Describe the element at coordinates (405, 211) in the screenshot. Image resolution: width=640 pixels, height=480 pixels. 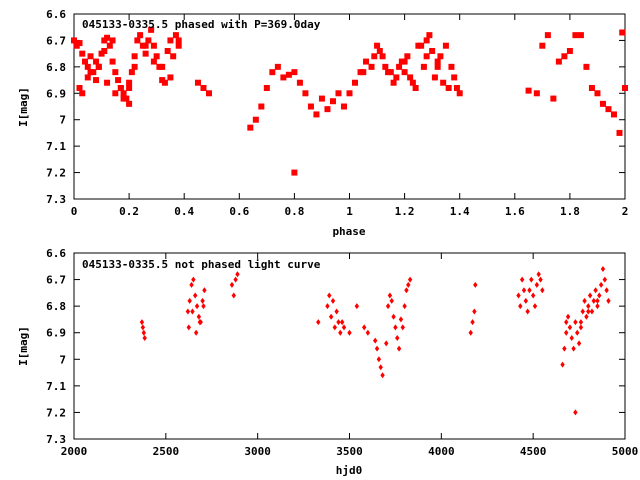
I see `x-tick-label: 1.2` at that location.